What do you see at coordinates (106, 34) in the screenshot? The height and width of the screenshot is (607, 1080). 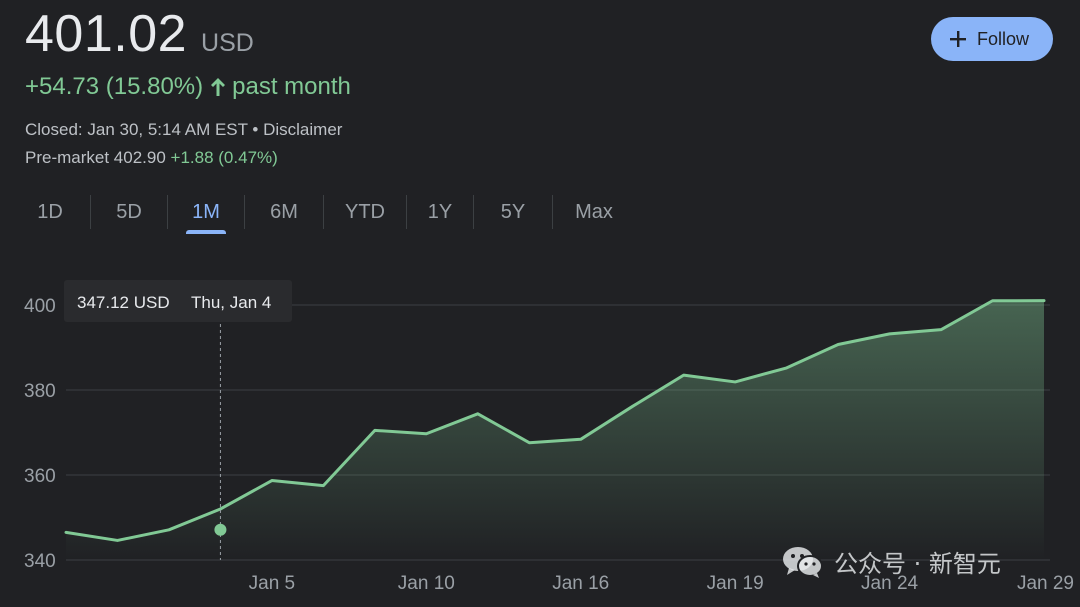 I see `current-price: 401.02` at bounding box center [106, 34].